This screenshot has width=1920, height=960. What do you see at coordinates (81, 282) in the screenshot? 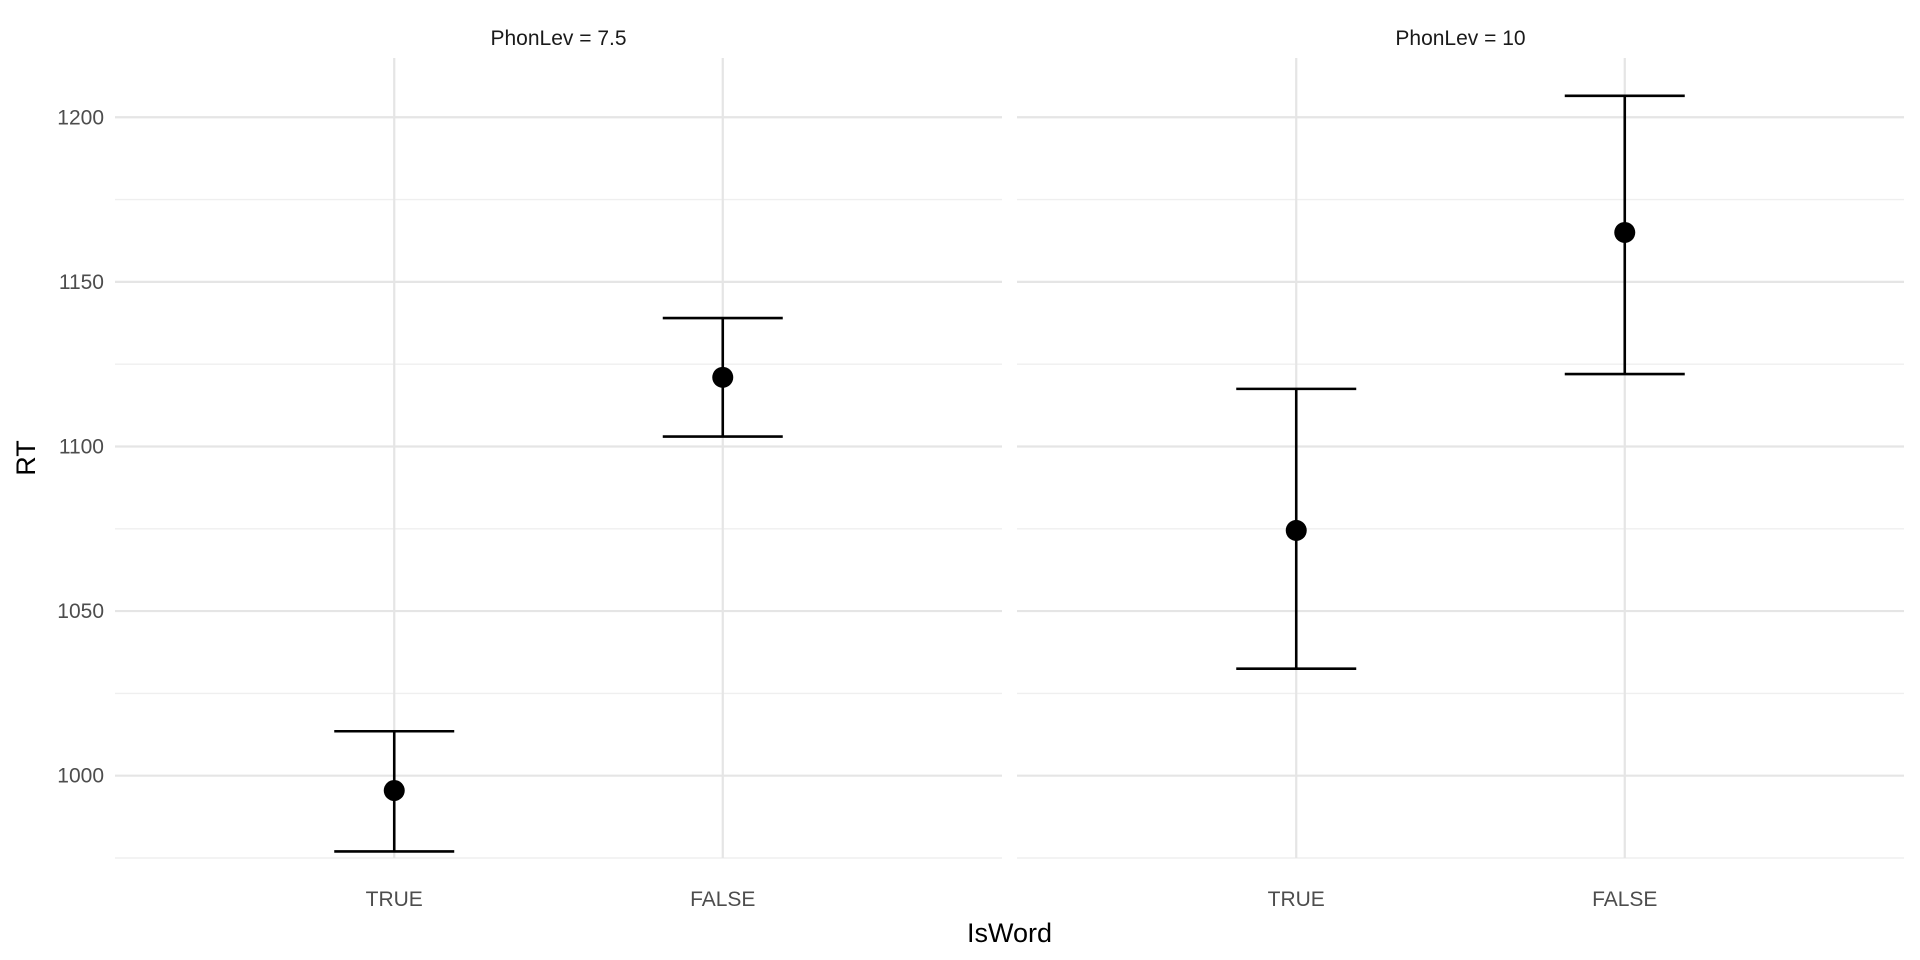
I see `y-tick-label: 1150` at bounding box center [81, 282].